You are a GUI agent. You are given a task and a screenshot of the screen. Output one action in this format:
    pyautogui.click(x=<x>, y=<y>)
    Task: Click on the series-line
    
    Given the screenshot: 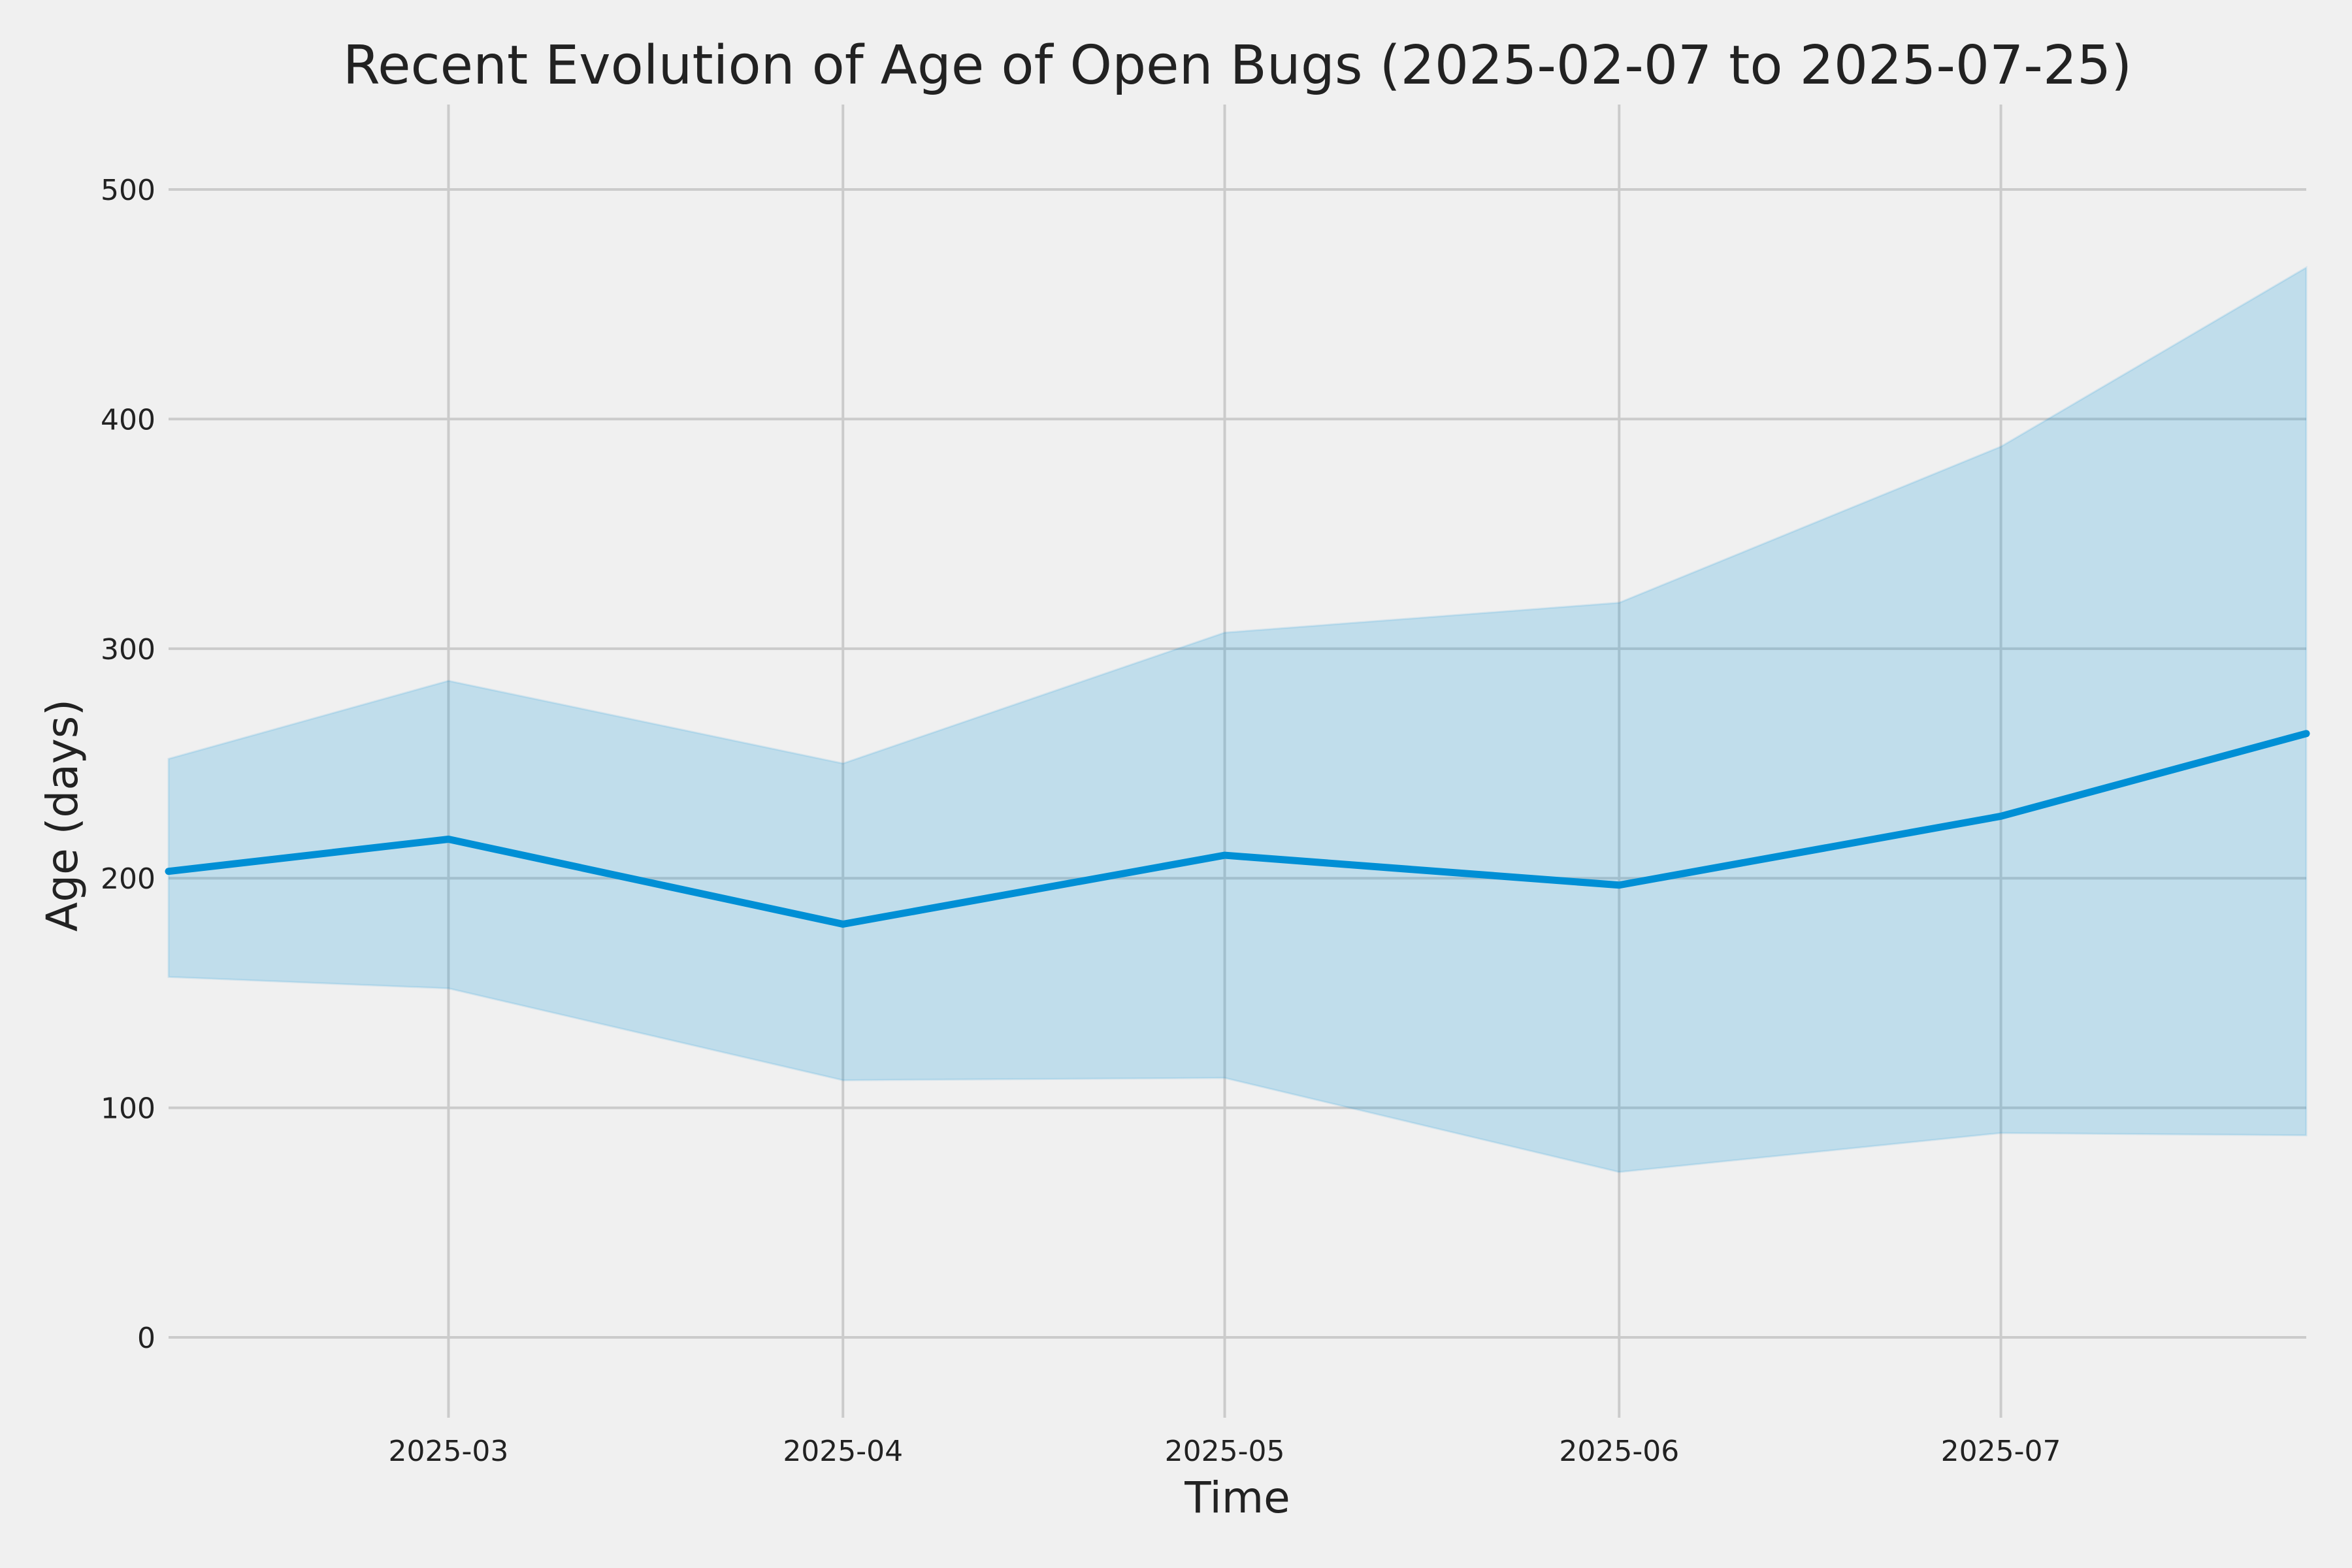 What is the action you would take?
    pyautogui.click(x=1237, y=829)
    